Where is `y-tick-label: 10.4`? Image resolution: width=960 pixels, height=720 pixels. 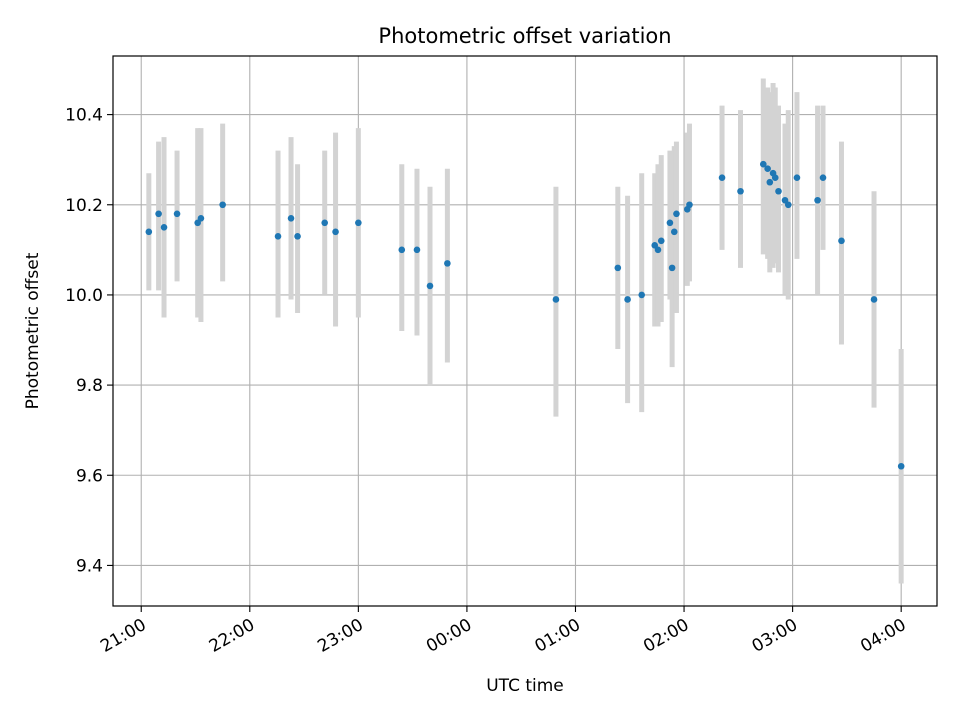
y-tick-label: 10.4 is located at coordinates (84, 116).